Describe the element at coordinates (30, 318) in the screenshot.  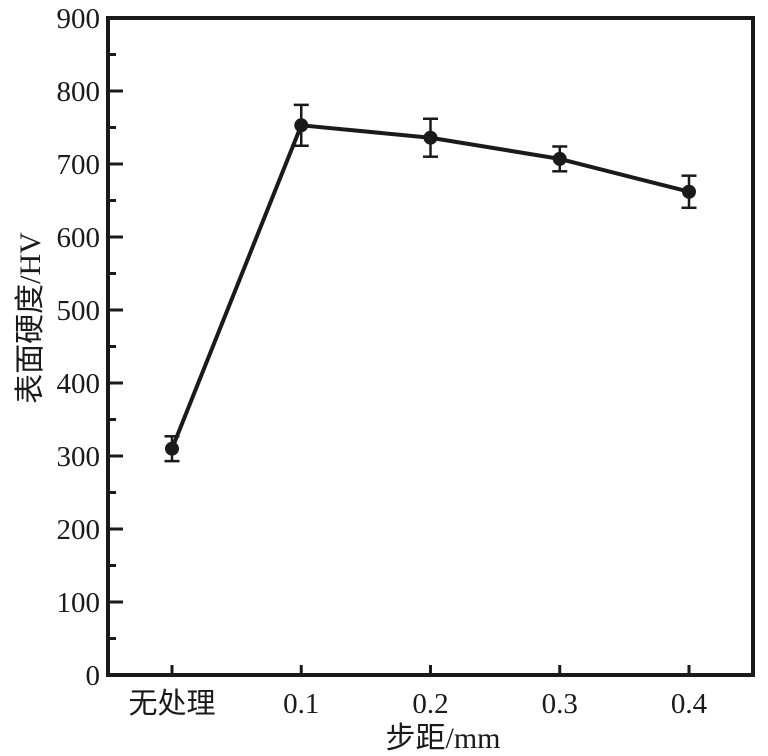
I see `y-axis-title: 表面硬度/HV` at that location.